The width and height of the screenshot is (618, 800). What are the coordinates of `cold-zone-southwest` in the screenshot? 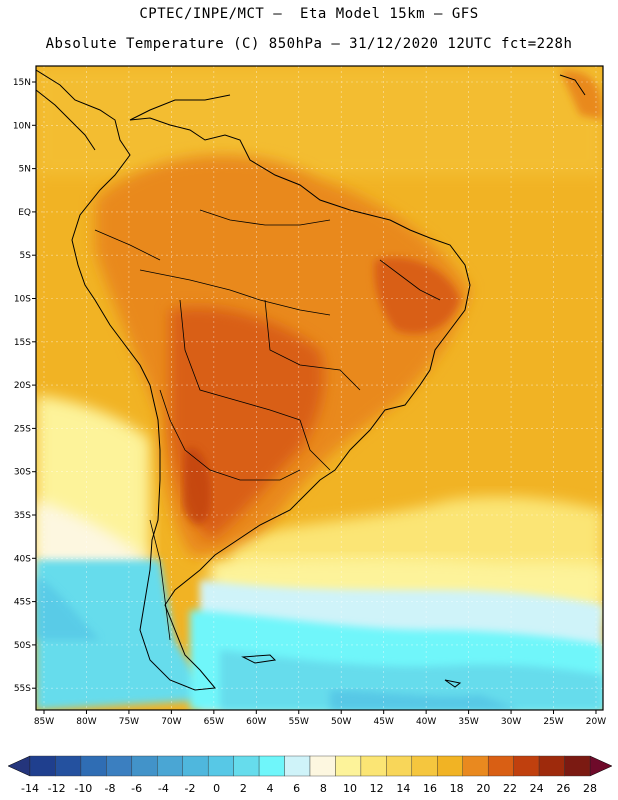 It's located at (123, 635).